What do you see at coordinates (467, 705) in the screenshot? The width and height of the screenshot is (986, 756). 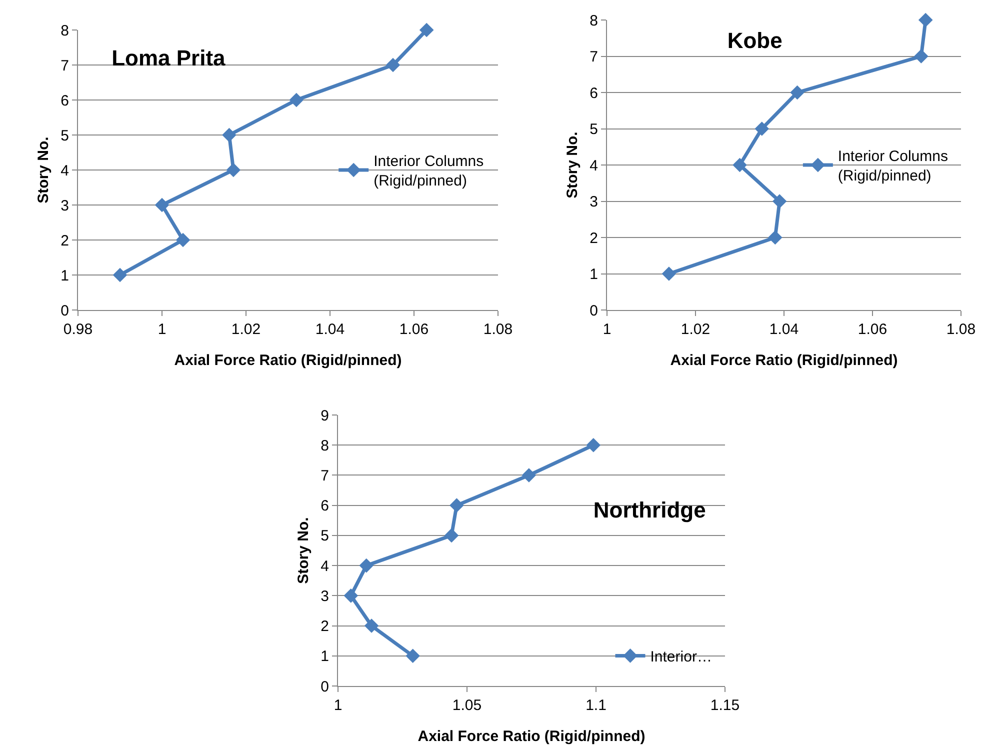 I see `x-tick-label: 1.05` at bounding box center [467, 705].